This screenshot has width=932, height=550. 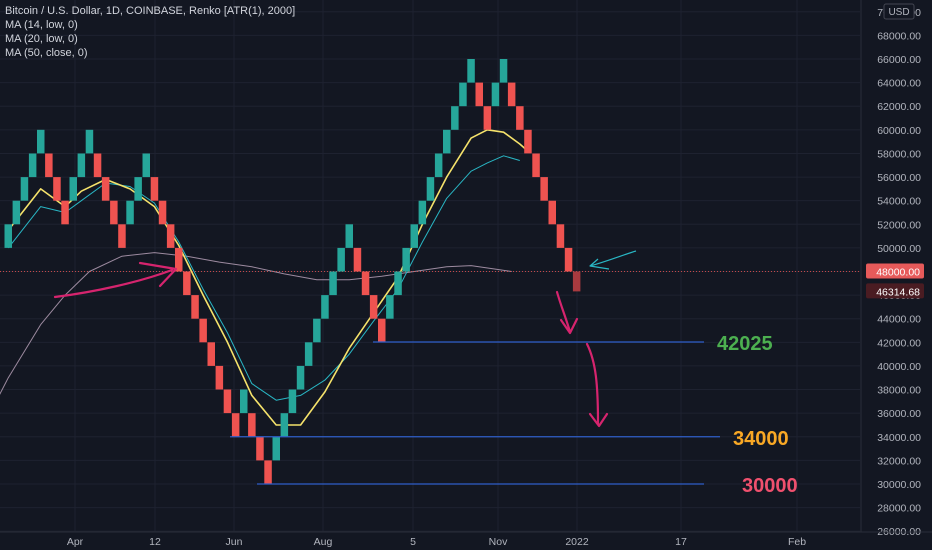 What do you see at coordinates (797, 542) in the screenshot?
I see `time-tick-label: Feb` at bounding box center [797, 542].